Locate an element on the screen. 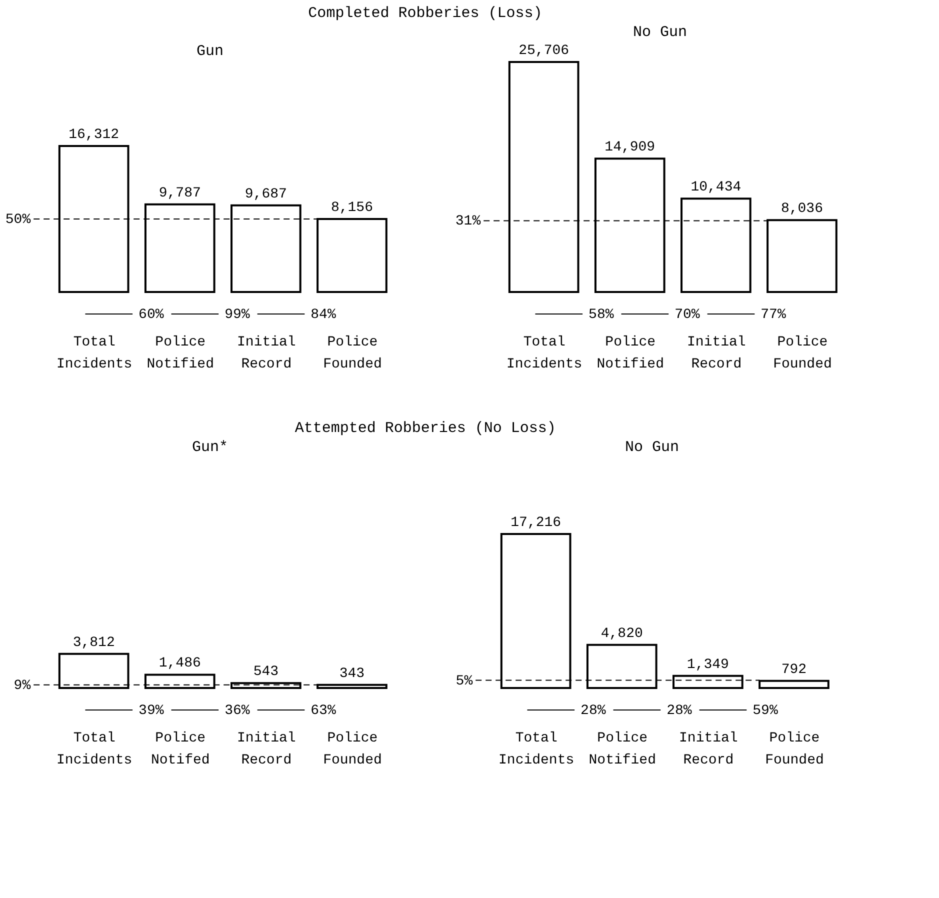 The image size is (939, 898). data-label: 16,312 is located at coordinates (94, 135).